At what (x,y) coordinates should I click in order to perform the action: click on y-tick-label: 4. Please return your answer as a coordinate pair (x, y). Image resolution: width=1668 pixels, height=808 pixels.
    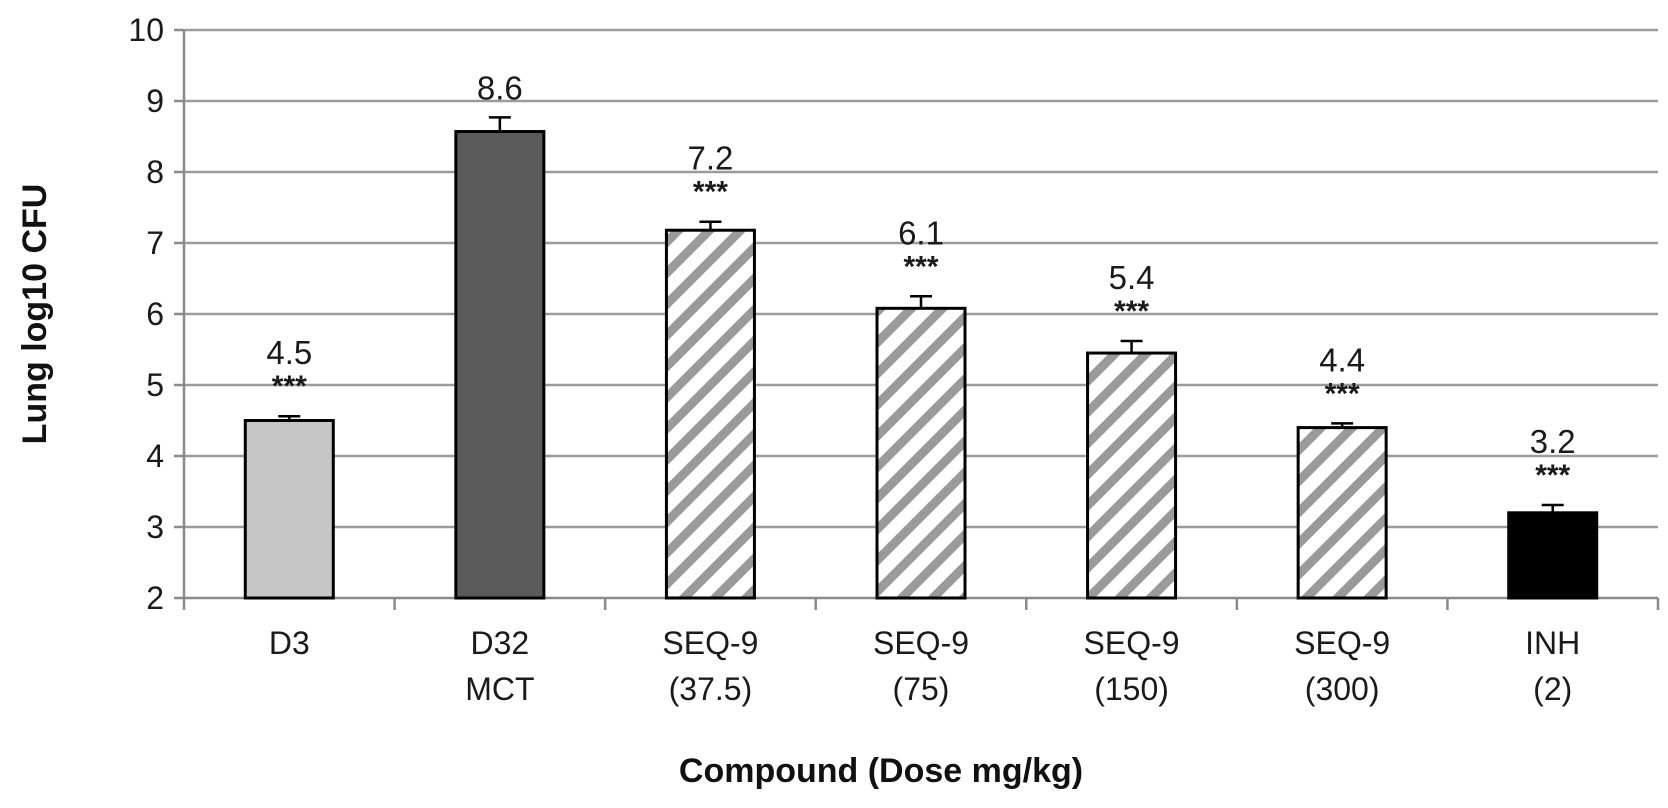
    Looking at the image, I should click on (155, 456).